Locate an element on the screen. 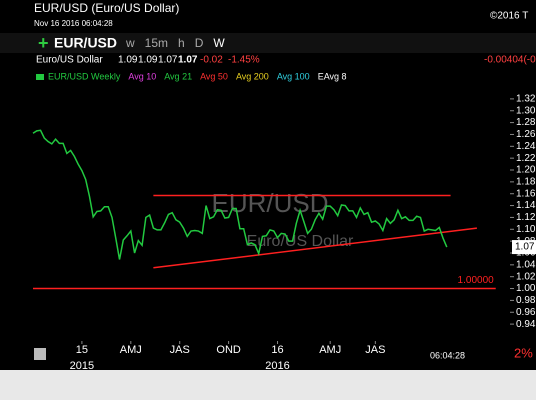  y-tick-label: 1.32 is located at coordinates (526, 99).